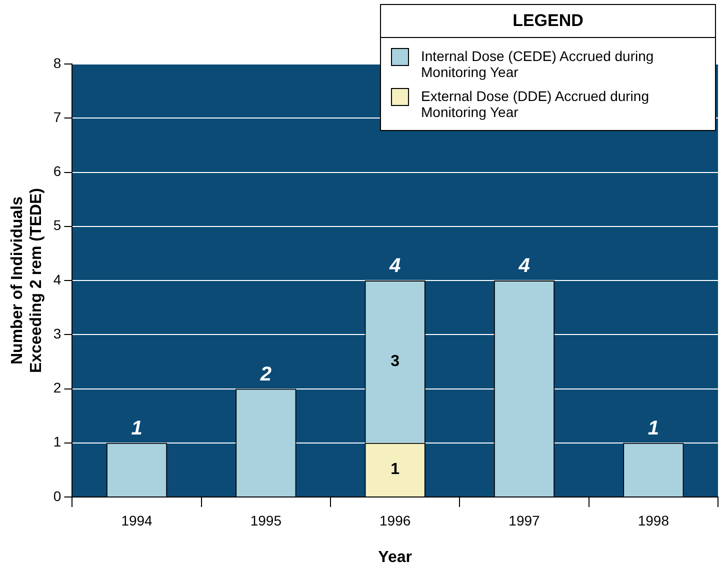 The width and height of the screenshot is (720, 575). What do you see at coordinates (57, 496) in the screenshot?
I see `y-tick-label: 0` at bounding box center [57, 496].